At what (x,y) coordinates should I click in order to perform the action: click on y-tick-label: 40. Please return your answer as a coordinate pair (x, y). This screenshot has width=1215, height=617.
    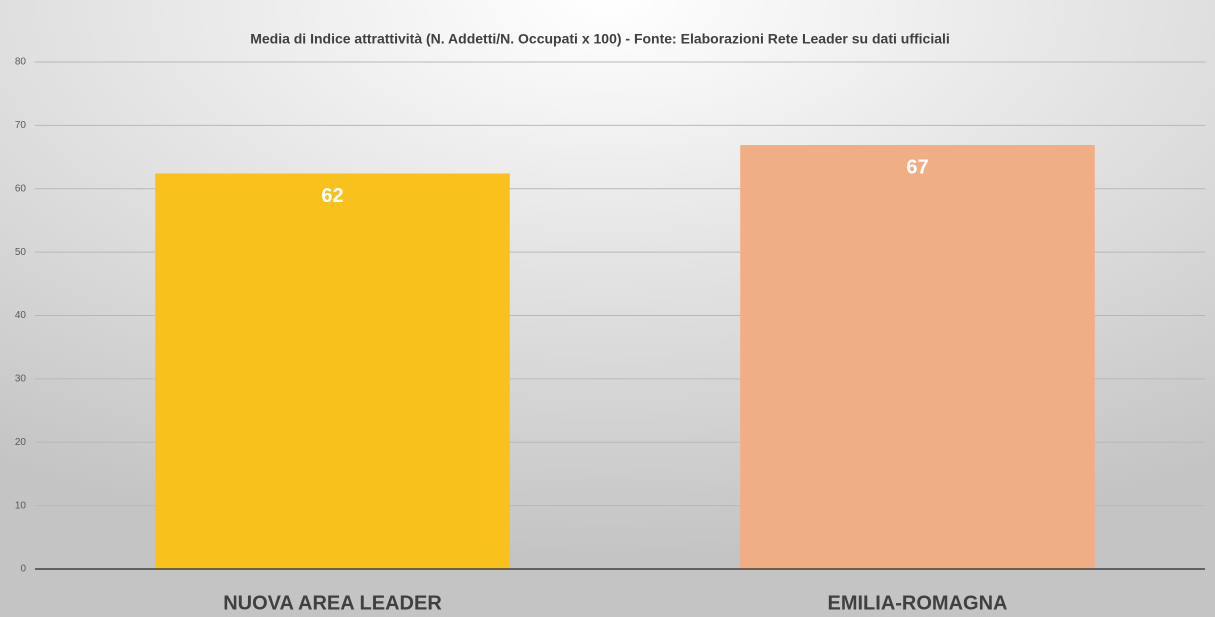
    Looking at the image, I should click on (21, 315).